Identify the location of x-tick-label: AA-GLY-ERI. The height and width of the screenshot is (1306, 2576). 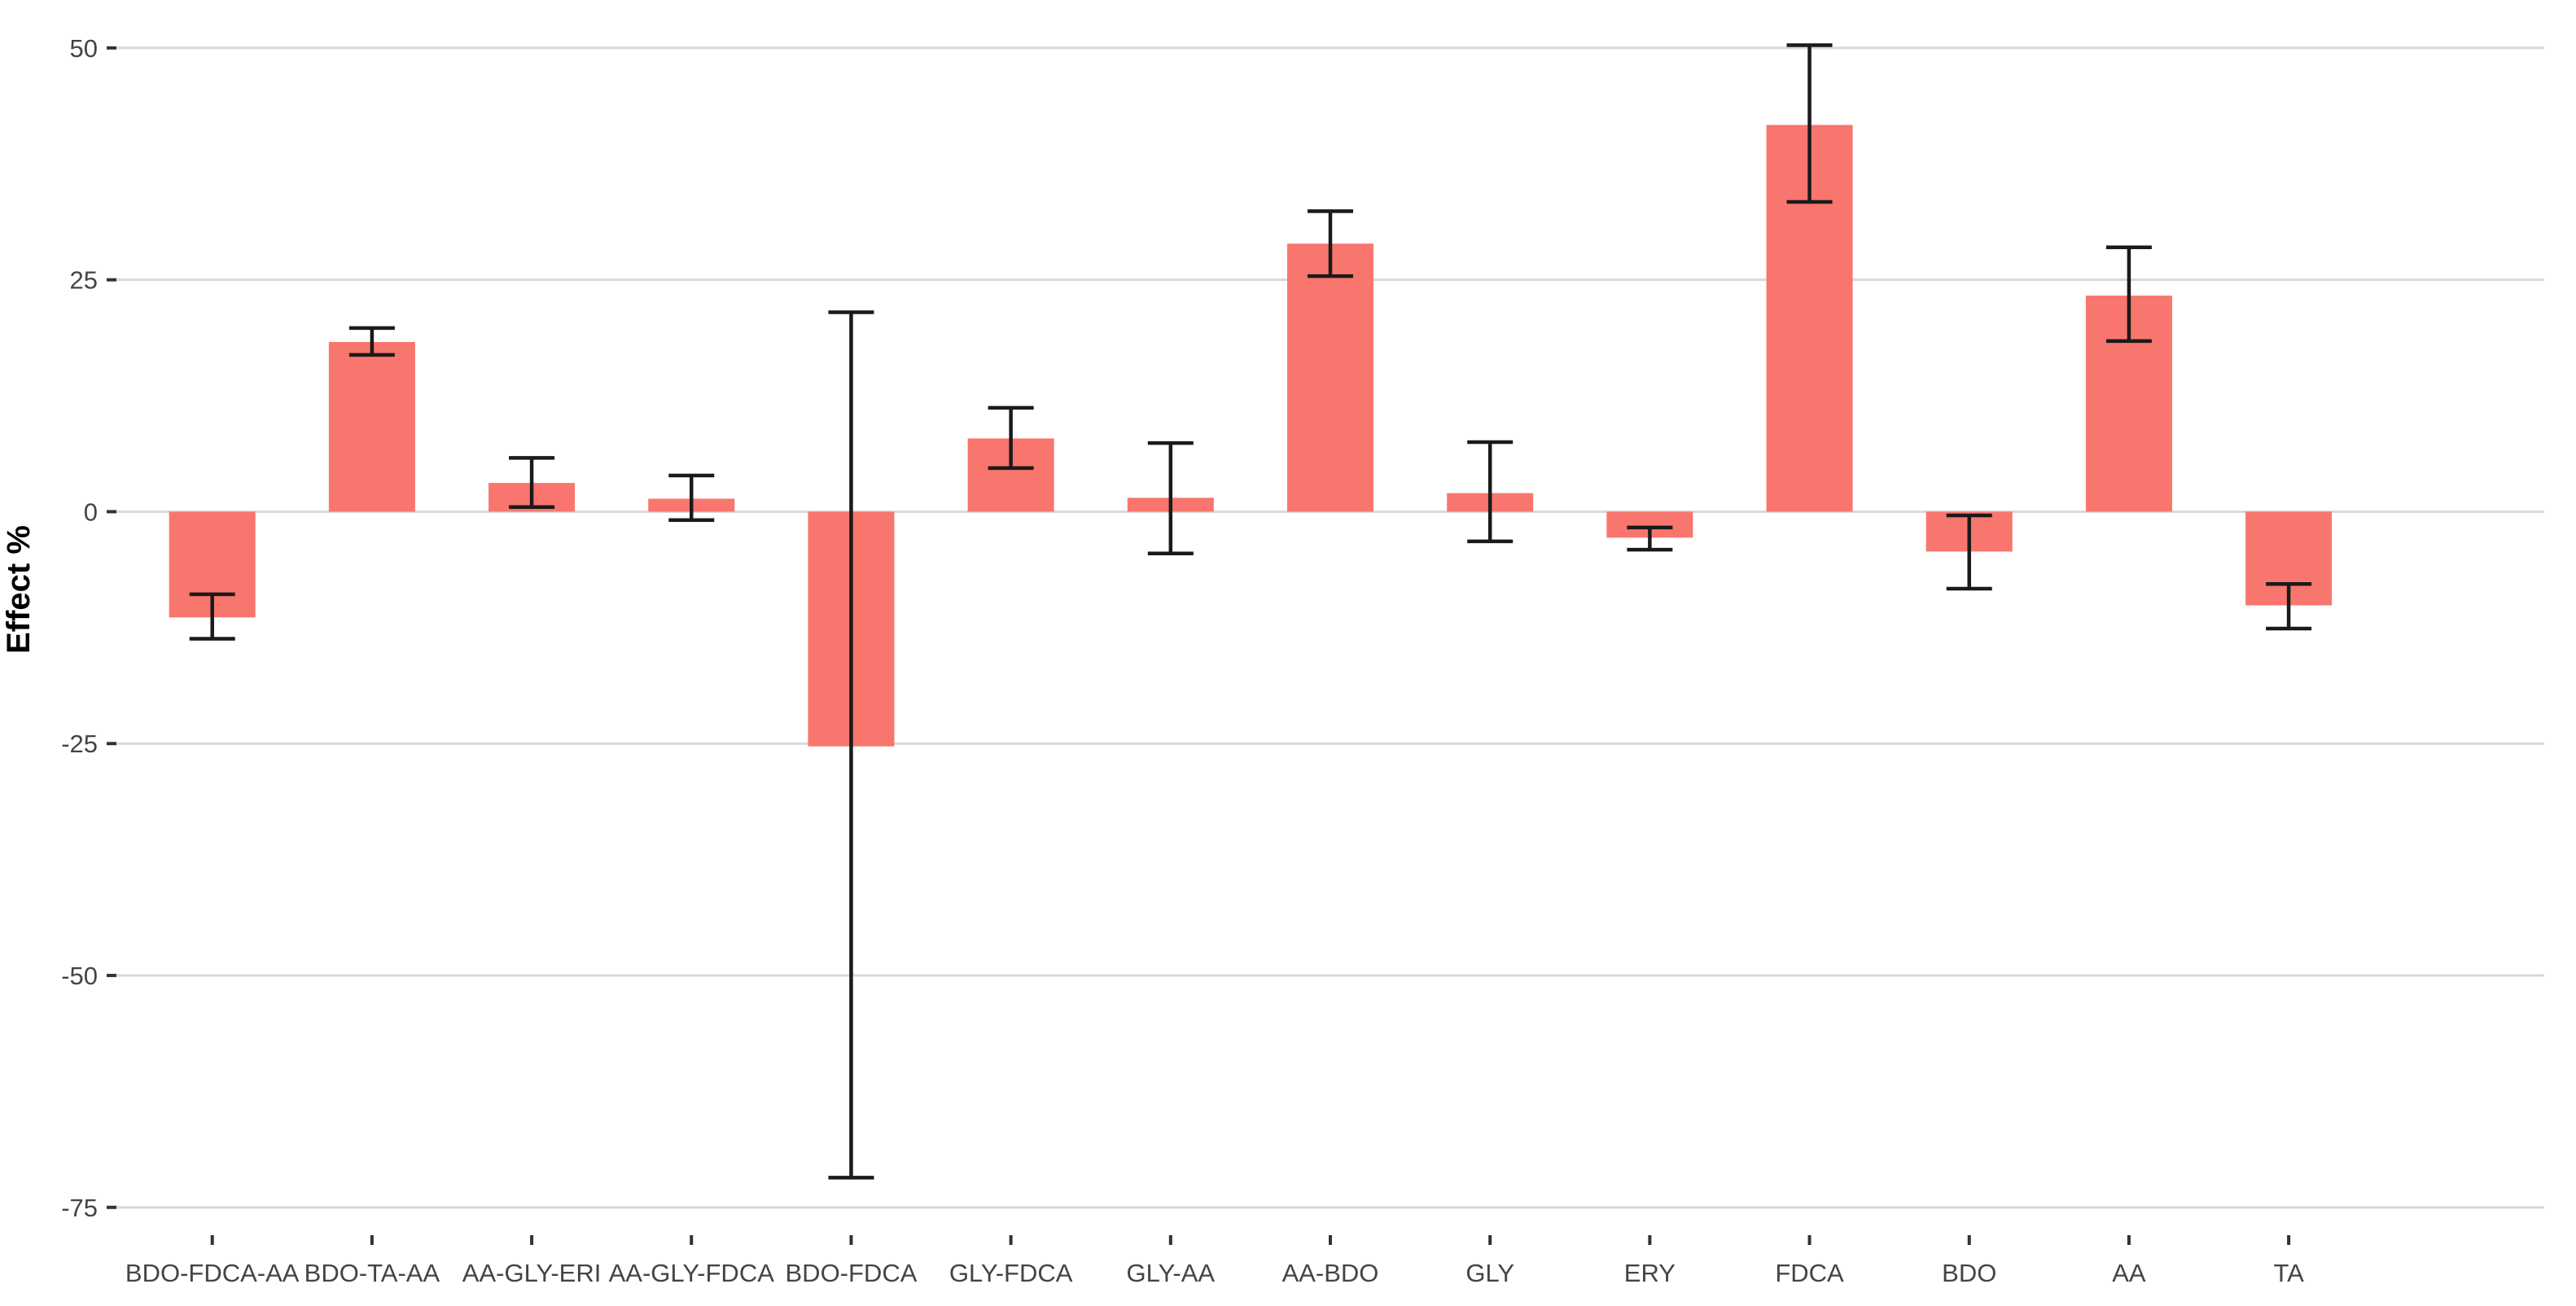
(532, 1273).